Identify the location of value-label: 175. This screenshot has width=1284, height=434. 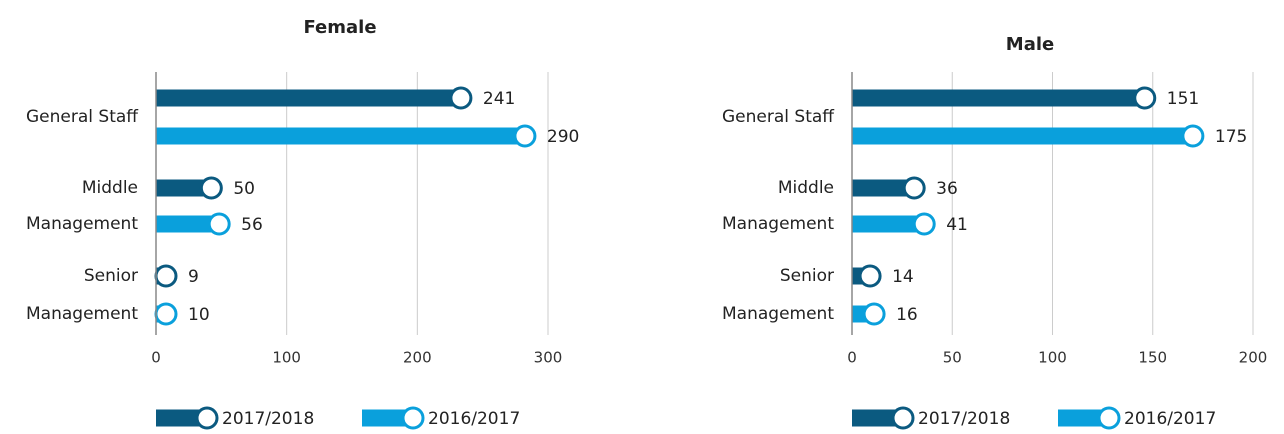
(1231, 137).